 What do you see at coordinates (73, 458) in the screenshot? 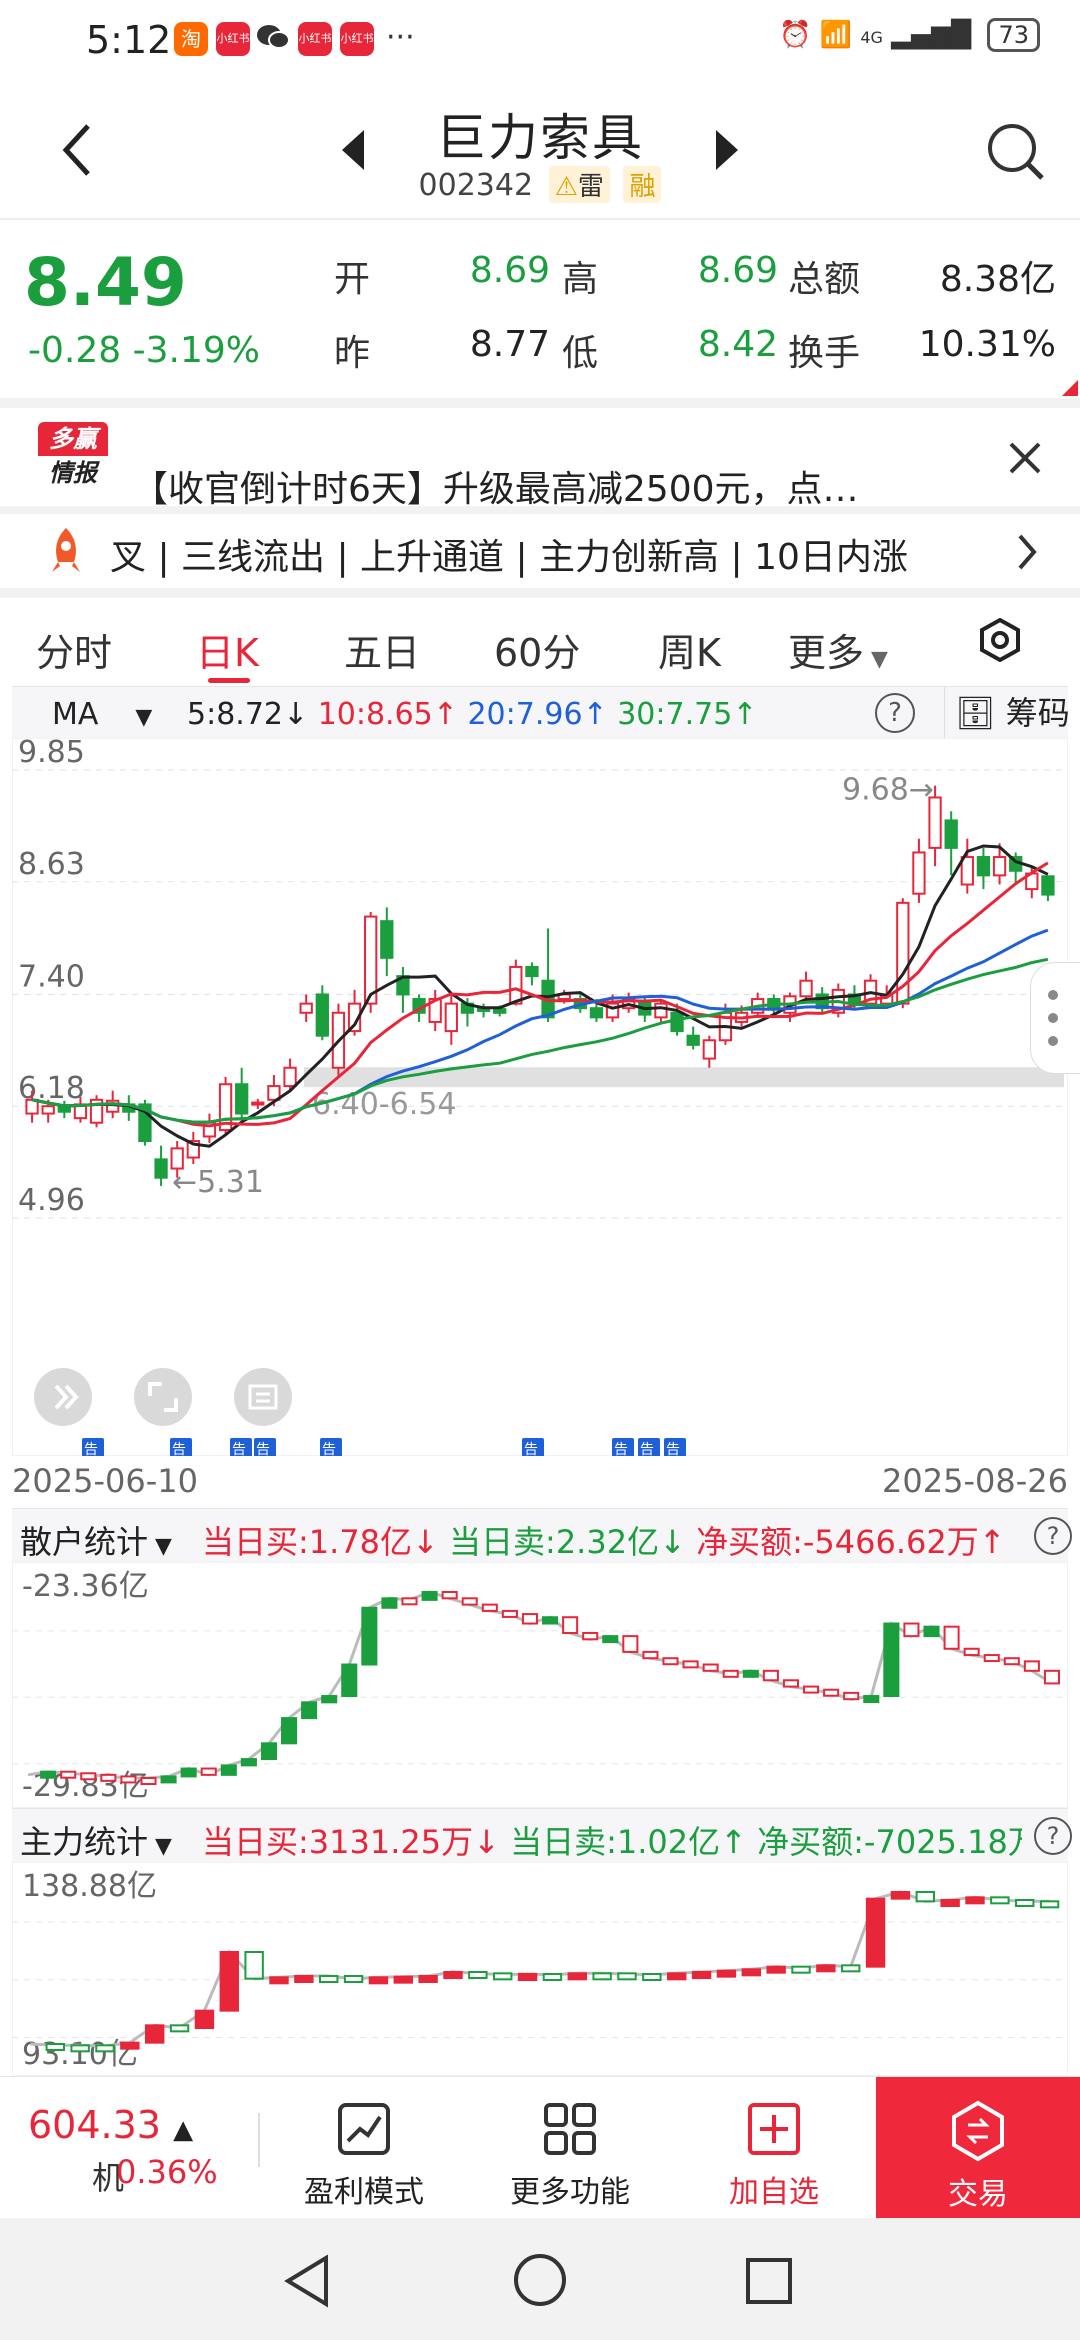
I see `ad-logo: 多赢 情报` at bounding box center [73, 458].